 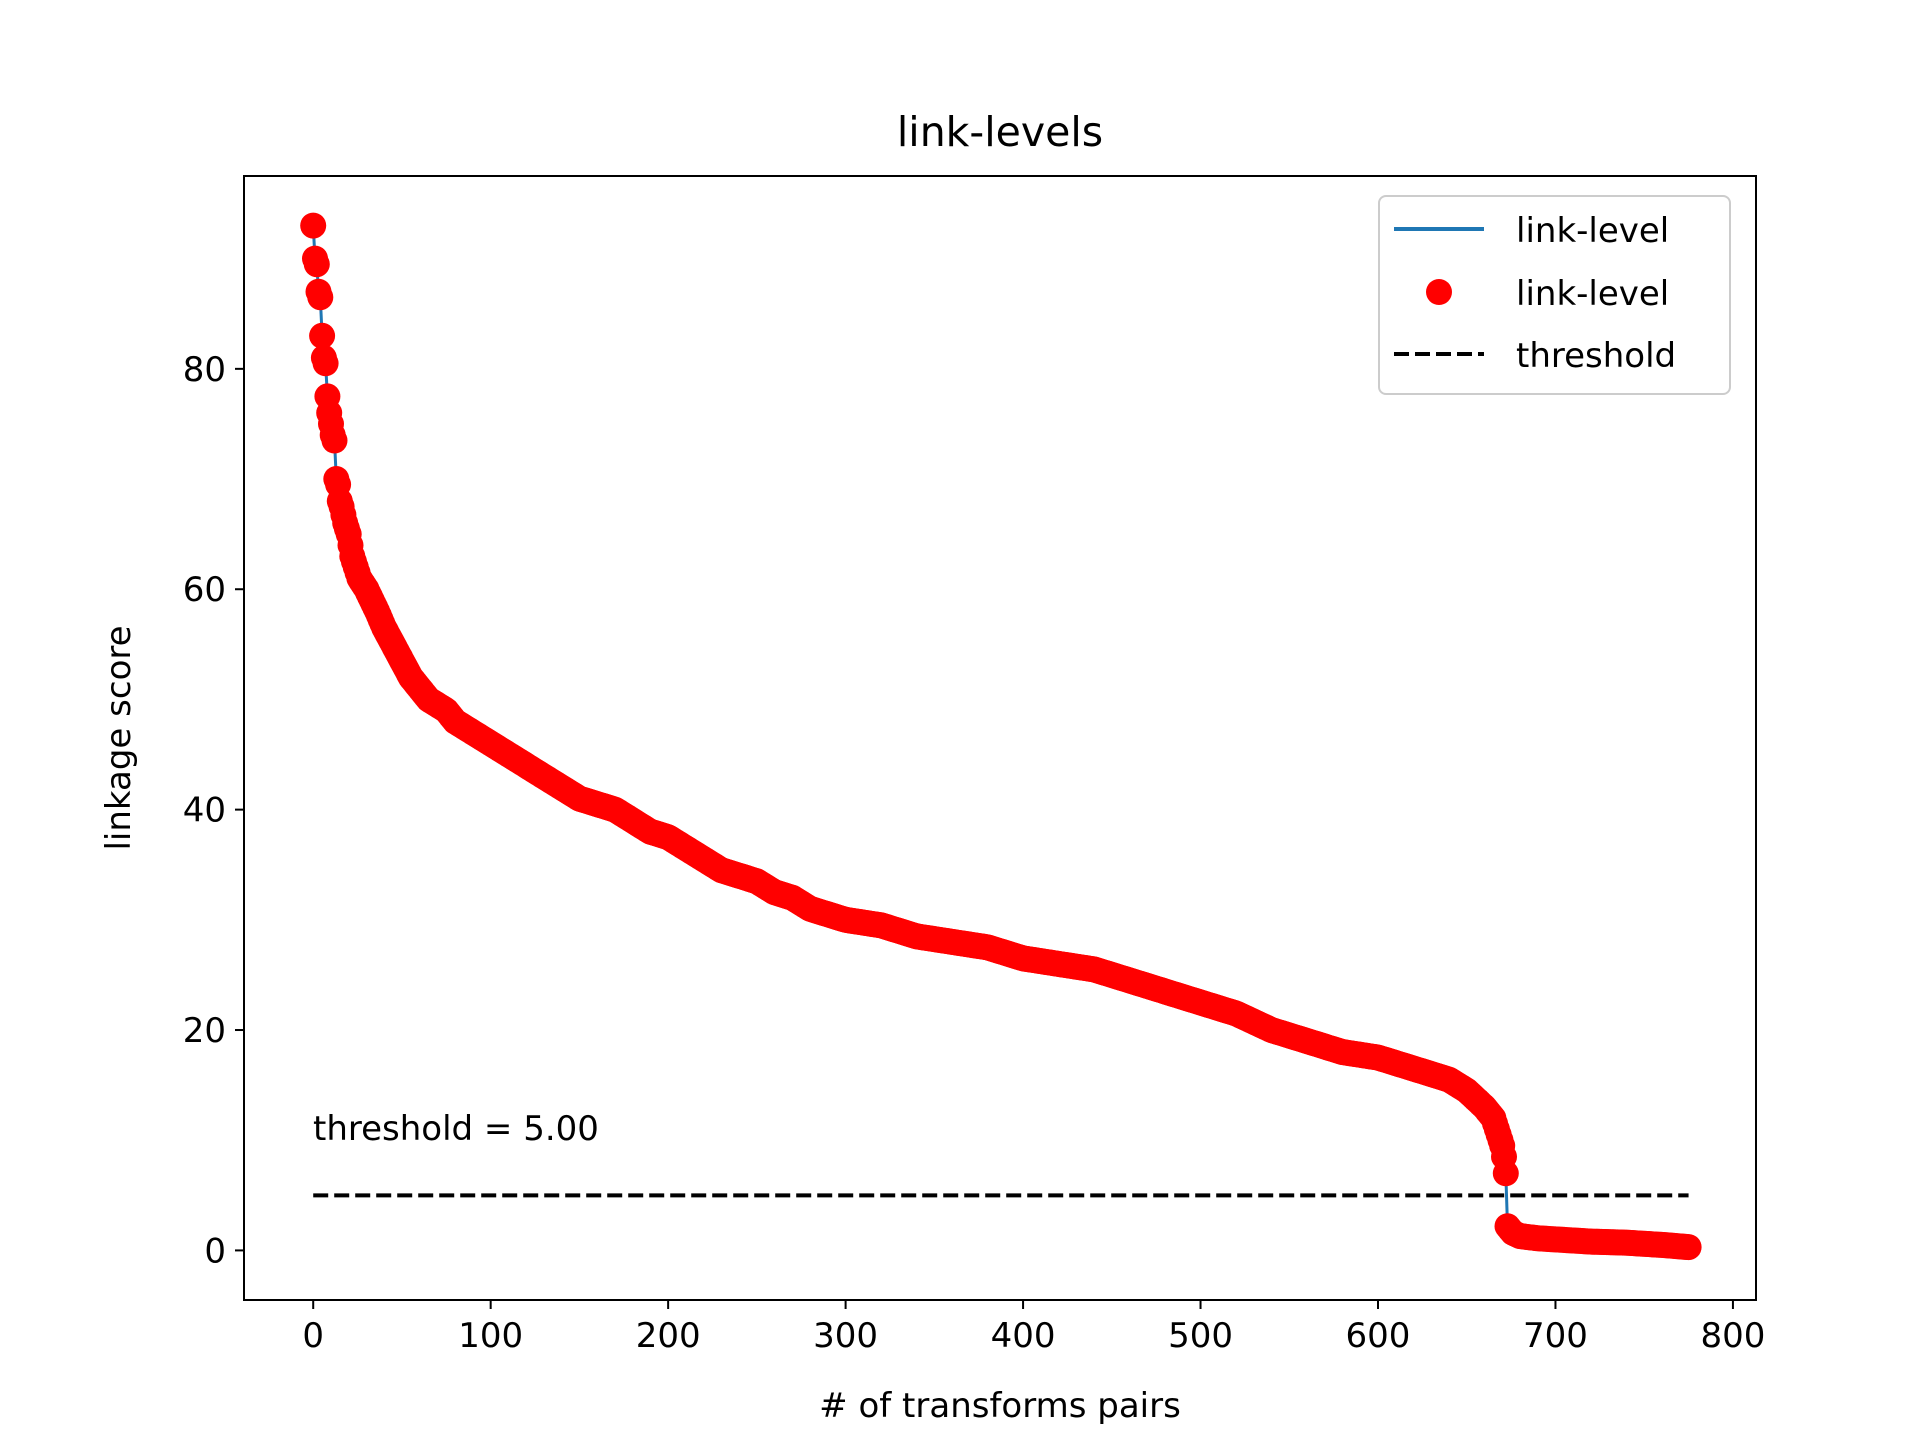 I want to click on x-tick-label: 100, so click(x=490, y=1336).